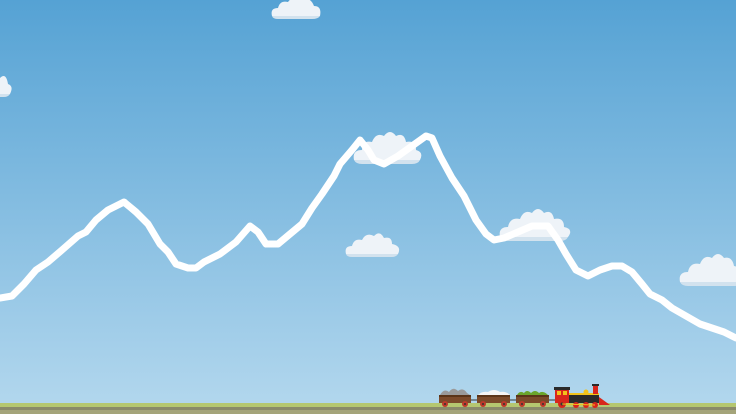 The width and height of the screenshot is (736, 414). Describe the element at coordinates (582, 396) in the screenshot. I see `locomotive` at that location.